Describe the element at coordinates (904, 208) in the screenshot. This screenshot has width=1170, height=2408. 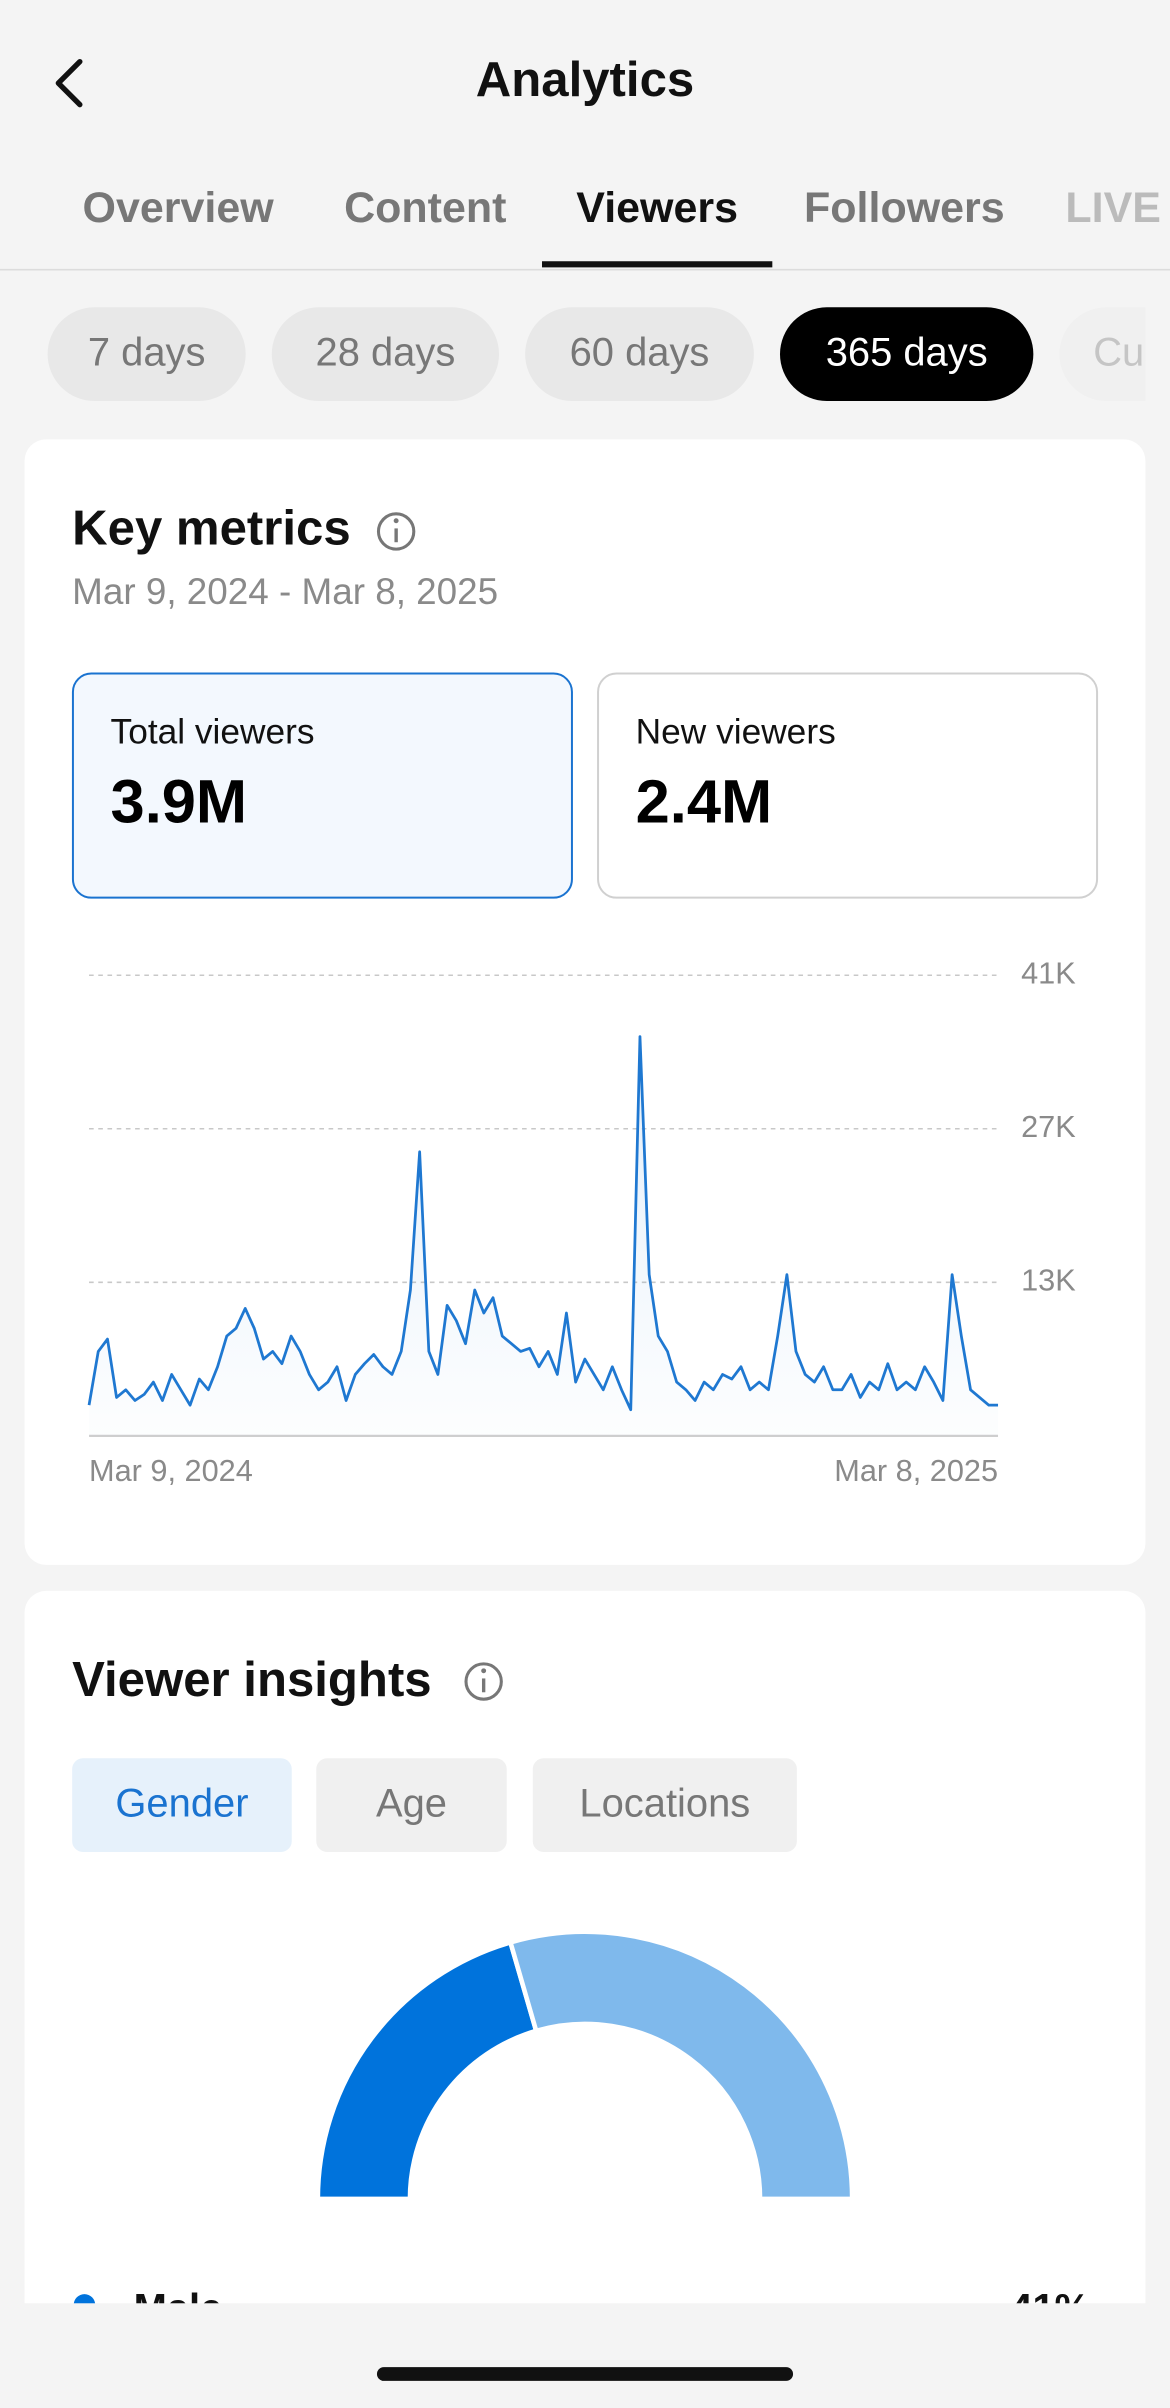
I see `tab: Followers` at that location.